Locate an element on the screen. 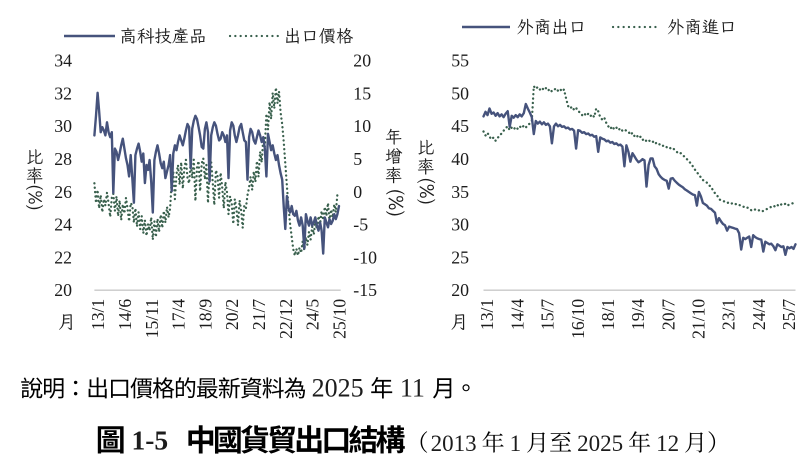 The image size is (800, 469). svg-text: 15 is located at coordinates (362, 93).